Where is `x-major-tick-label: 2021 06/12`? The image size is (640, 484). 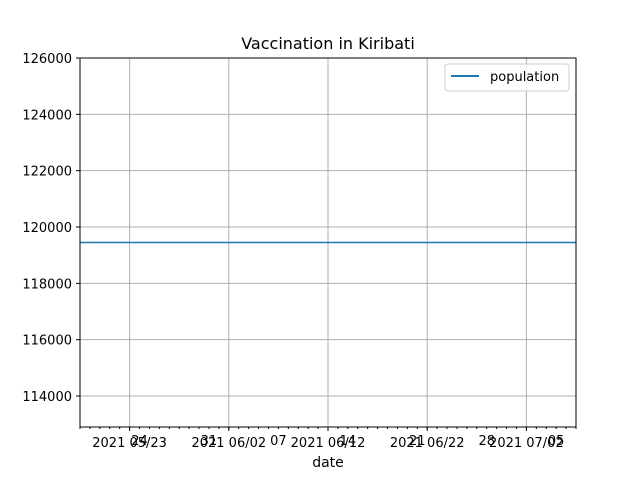 x-major-tick-label: 2021 06/12 is located at coordinates (328, 443).